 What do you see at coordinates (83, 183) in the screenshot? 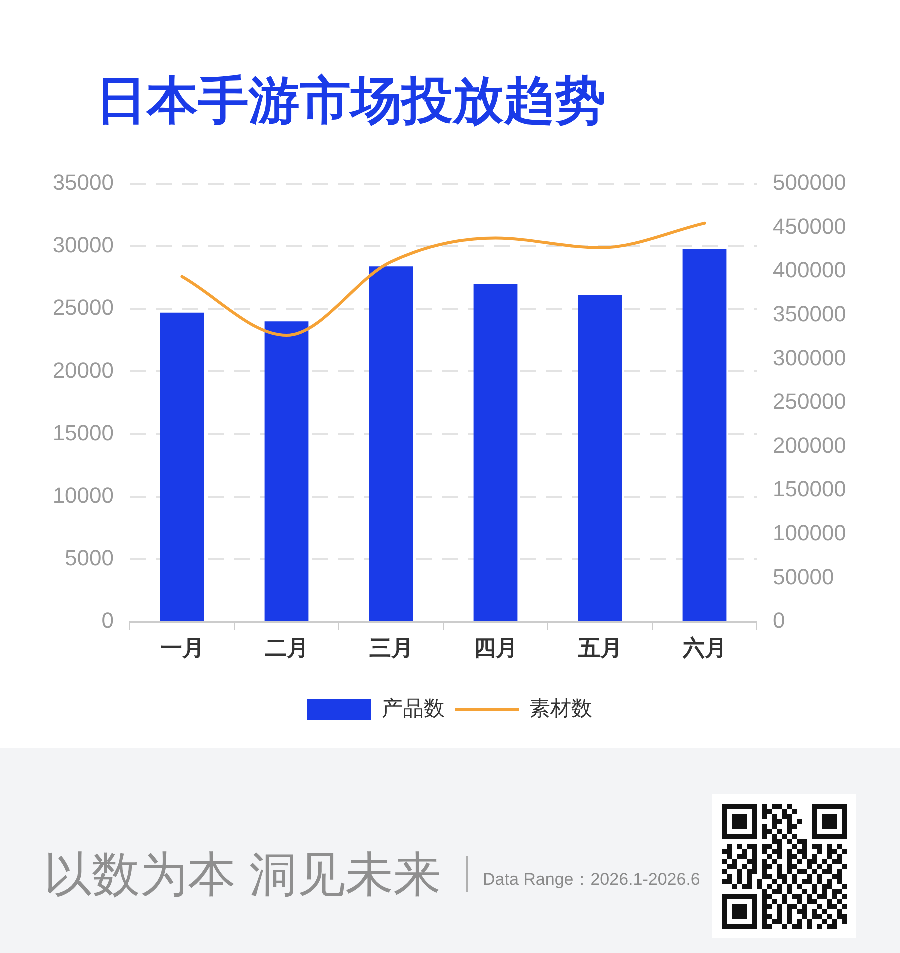
I see `y-tick-label: 35000` at bounding box center [83, 183].